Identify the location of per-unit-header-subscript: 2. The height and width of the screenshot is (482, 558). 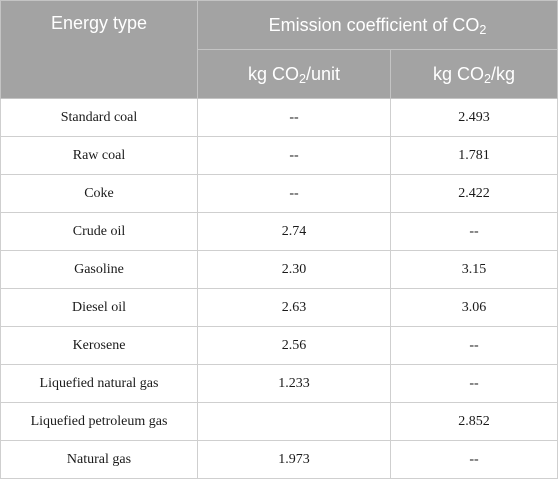
(302, 78).